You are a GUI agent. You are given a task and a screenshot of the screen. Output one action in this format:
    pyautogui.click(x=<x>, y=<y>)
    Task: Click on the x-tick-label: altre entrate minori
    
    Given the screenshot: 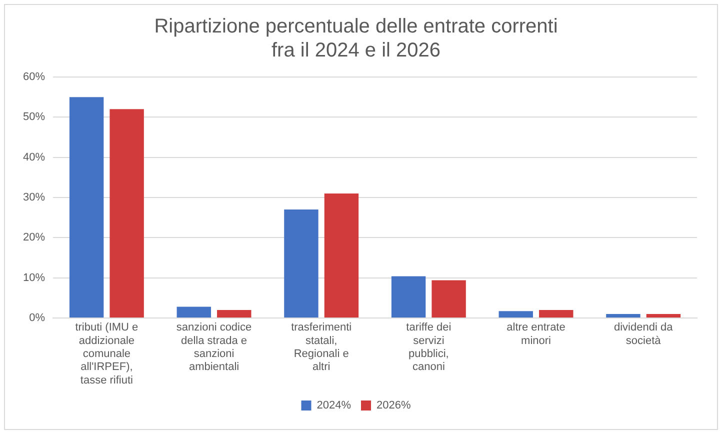 What is the action you would take?
    pyautogui.click(x=536, y=334)
    